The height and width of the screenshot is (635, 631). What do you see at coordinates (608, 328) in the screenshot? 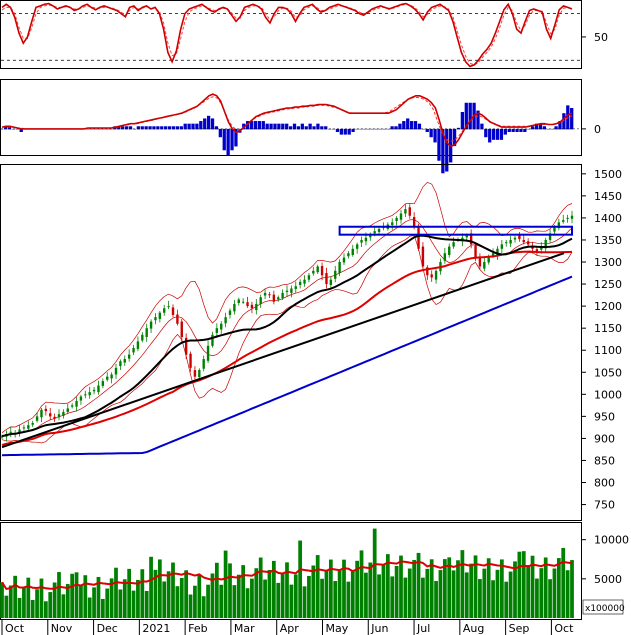
I see `price-tick-label: 1150` at bounding box center [608, 328].